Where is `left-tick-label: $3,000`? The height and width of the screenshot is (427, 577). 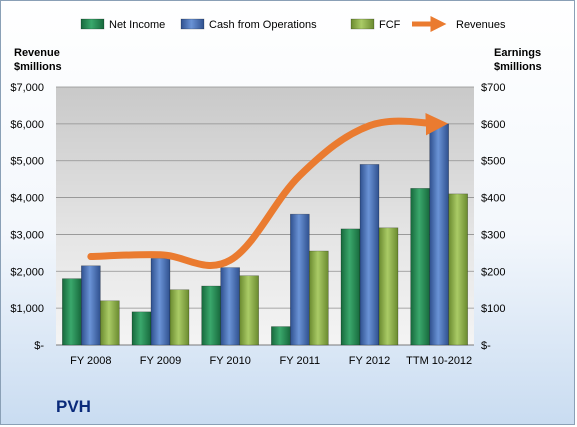
left-tick-label: $3,000 is located at coordinates (27, 235).